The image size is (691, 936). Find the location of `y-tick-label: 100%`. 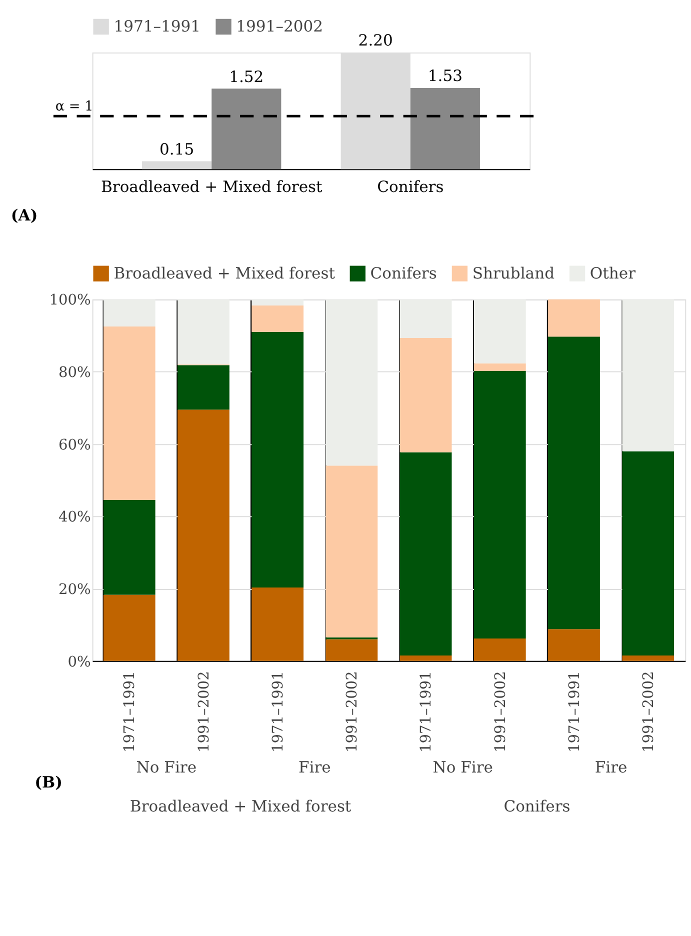

y-tick-label: 100% is located at coordinates (70, 300).